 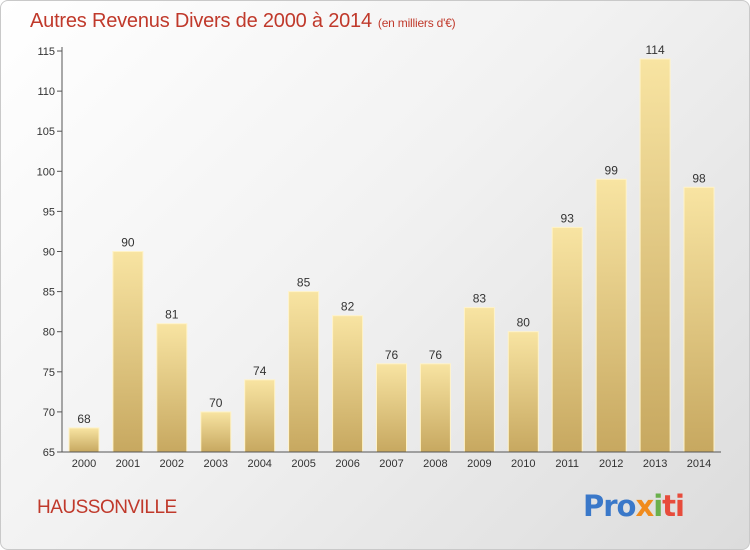 I want to click on y-tick-70: 70, so click(x=49, y=413).